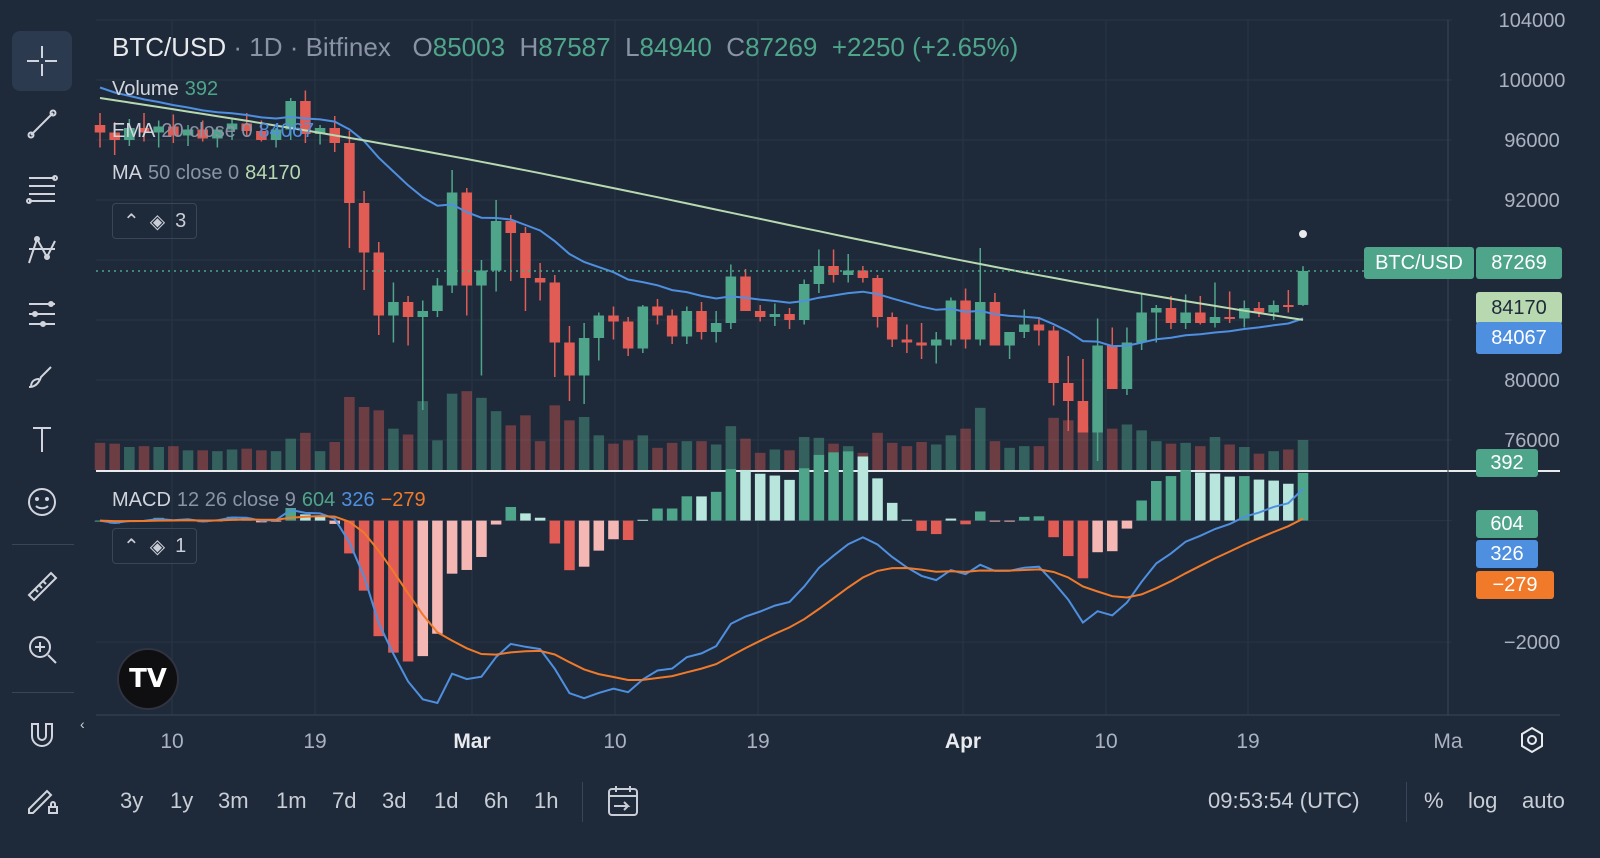 This screenshot has width=1600, height=858. What do you see at coordinates (43, 801) in the screenshot?
I see `lock-drawing-icon` at bounding box center [43, 801].